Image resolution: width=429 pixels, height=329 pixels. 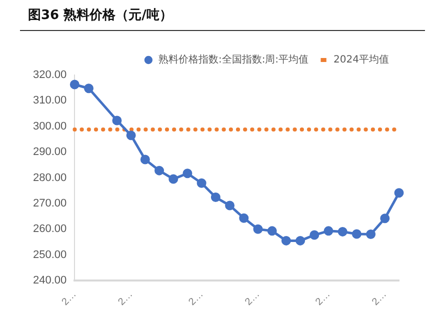 I want to click on chart-title: 图36 熟料价格（元/吨）, so click(x=222, y=15).